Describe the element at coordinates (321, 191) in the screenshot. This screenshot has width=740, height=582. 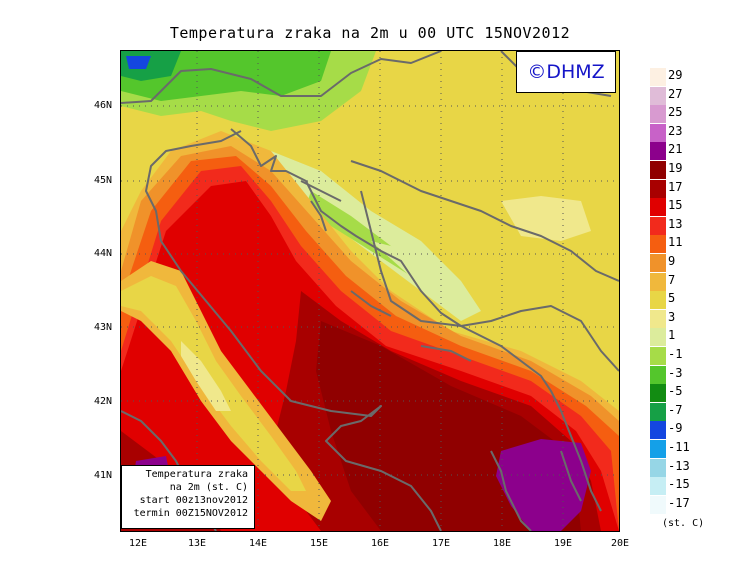
I see `istria-border` at that location.